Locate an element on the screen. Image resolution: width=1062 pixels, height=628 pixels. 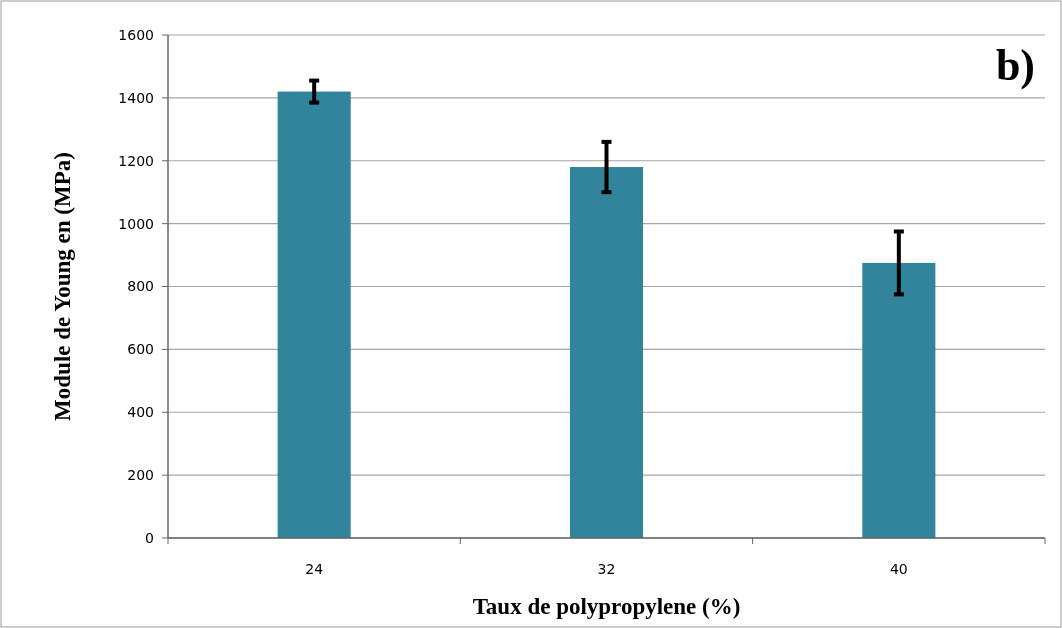
y-tick-label: 800 is located at coordinates (140, 286).